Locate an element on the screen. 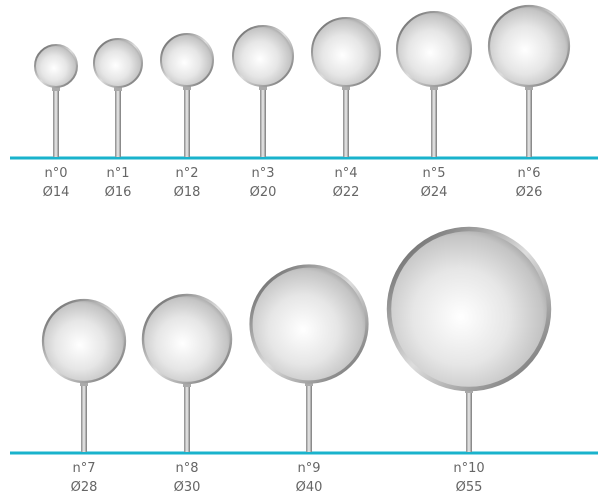 The image size is (598, 493). mirror-diameter: Ø14 is located at coordinates (56, 192).